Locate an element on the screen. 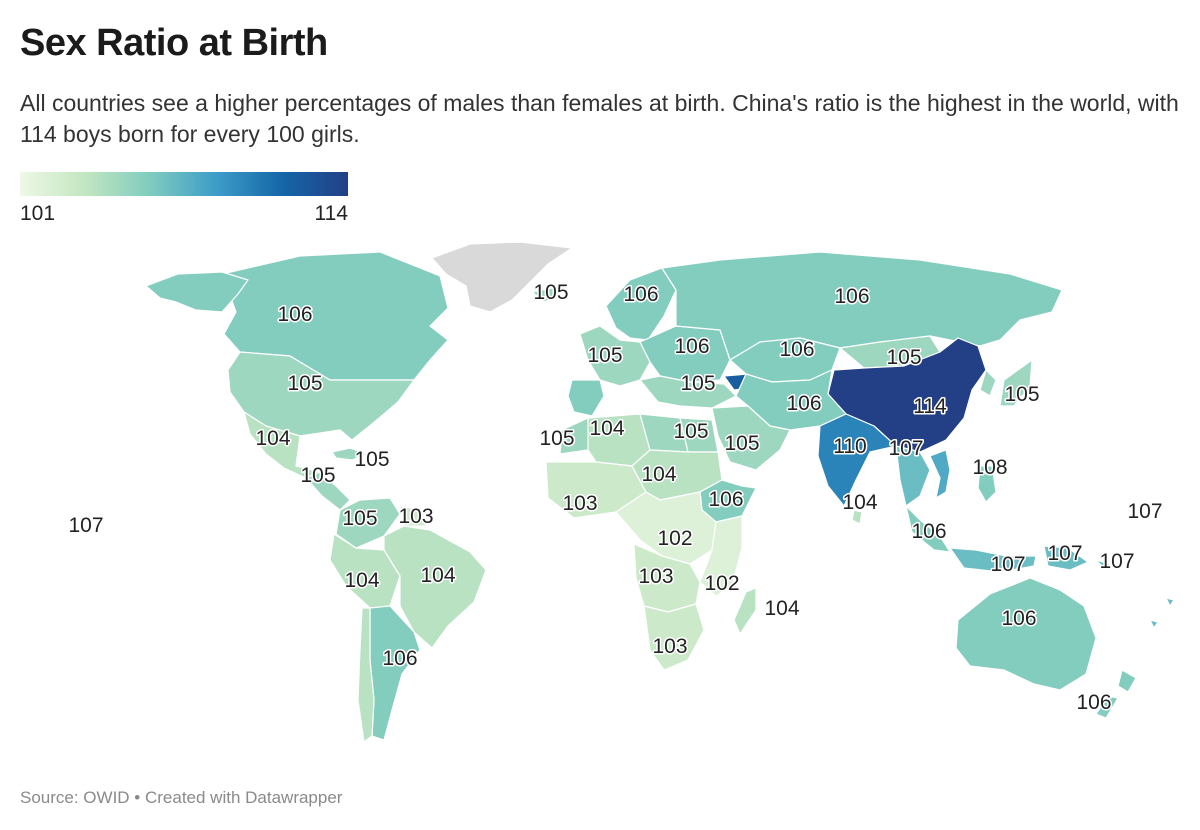 The width and height of the screenshot is (1200, 830). value-label-central-africa: 102 is located at coordinates (674, 538).